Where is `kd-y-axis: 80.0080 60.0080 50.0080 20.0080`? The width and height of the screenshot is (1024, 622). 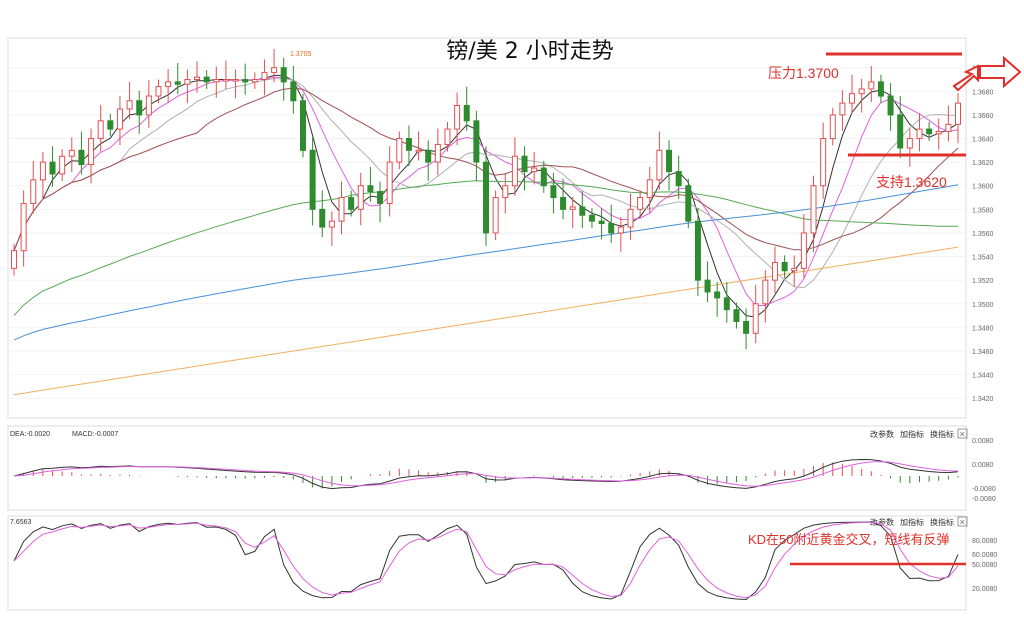 kd-y-axis: 80.0080 60.0080 50.0080 20.0080 is located at coordinates (984, 565).